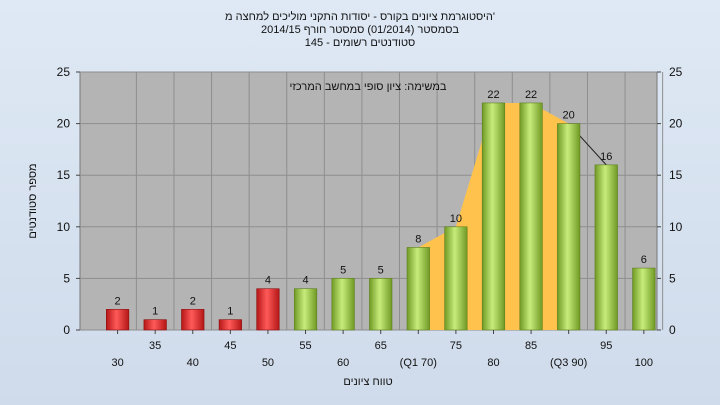 The height and width of the screenshot is (405, 720). I want to click on x-tick-label: 95, so click(606, 346).